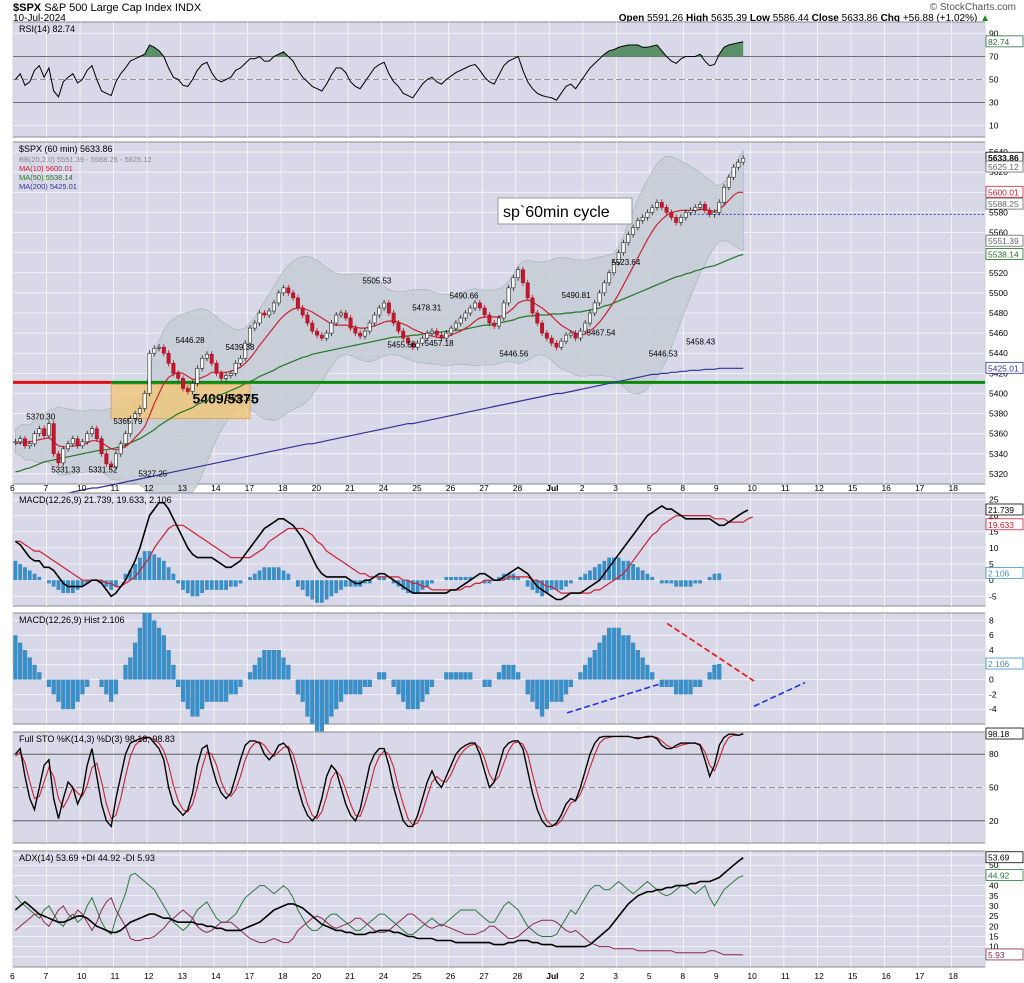  Describe the element at coordinates (47, 29) in the screenshot. I see `rsi-title: RSI(14) 82.74` at that location.